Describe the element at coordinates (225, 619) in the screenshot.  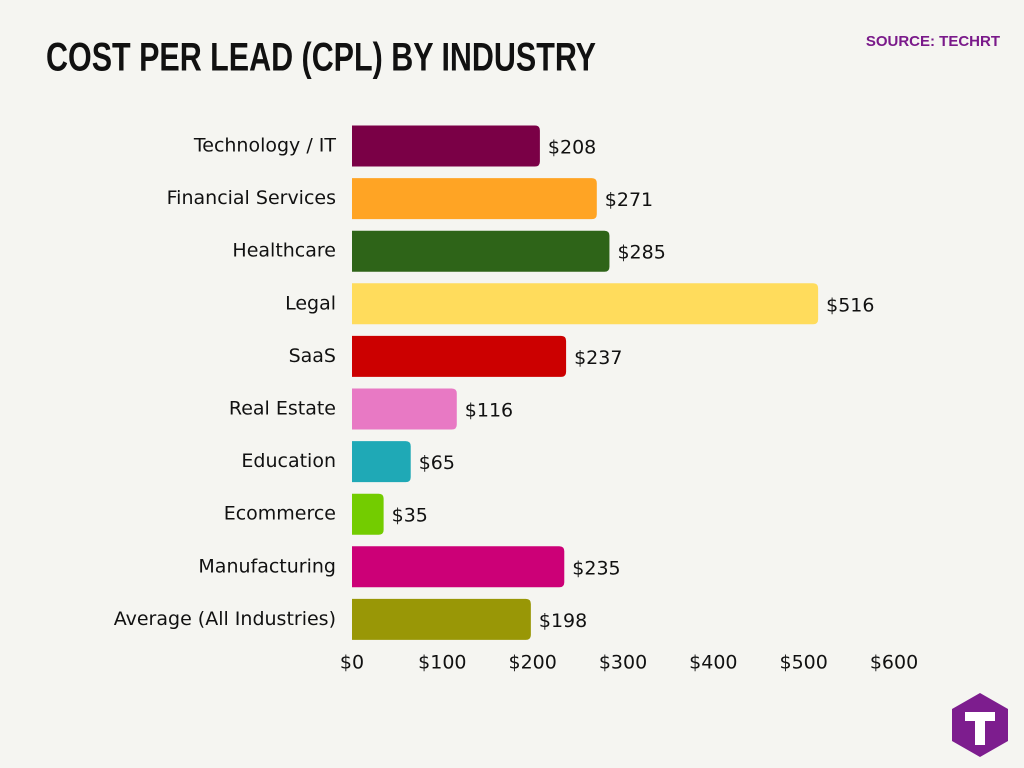
I see `y-tick-label: Average (All Industries)` at that location.